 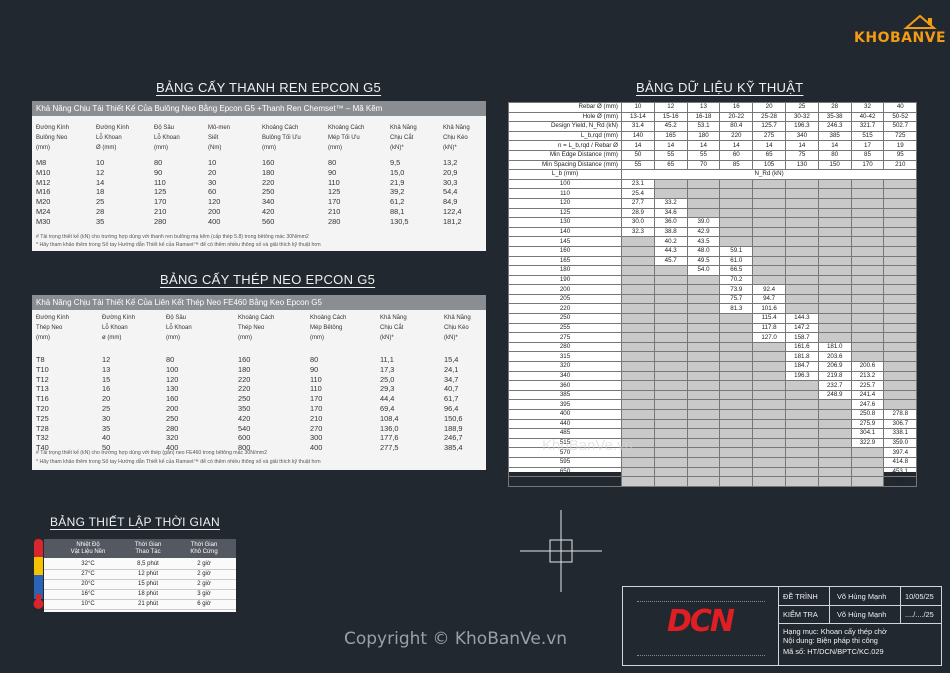 I want to click on table-cell: 177,6, so click(x=389, y=438).